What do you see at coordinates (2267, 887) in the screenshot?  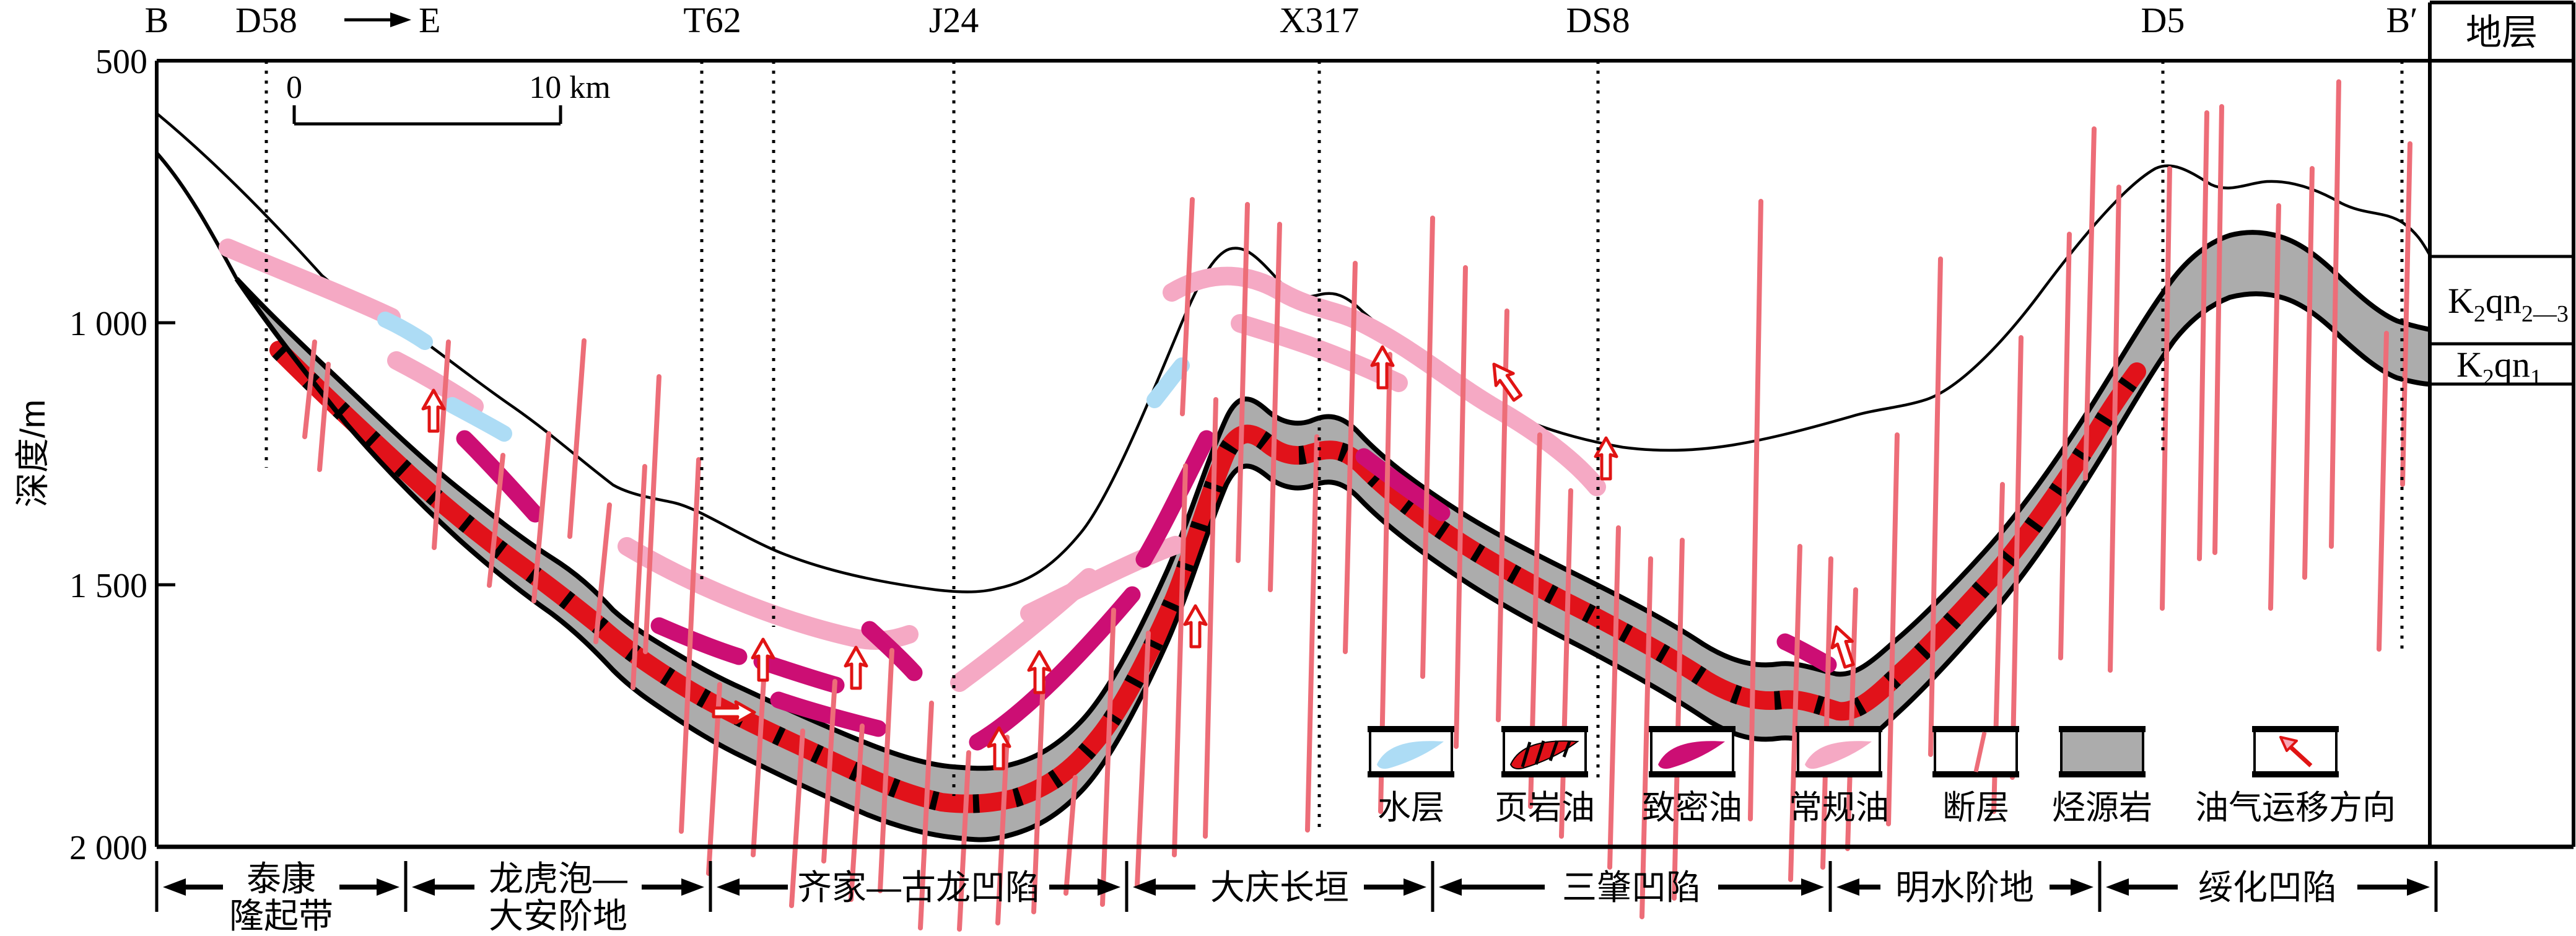 I see `zone-label-suihua: 绥化凹陷` at bounding box center [2267, 887].